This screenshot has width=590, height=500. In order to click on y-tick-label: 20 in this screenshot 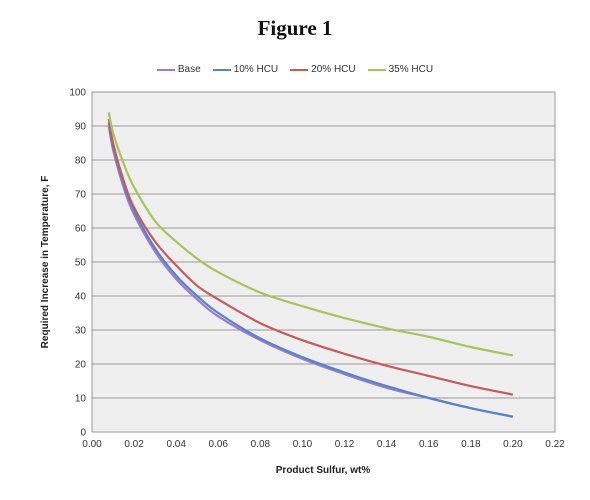, I will do `click(81, 365)`.